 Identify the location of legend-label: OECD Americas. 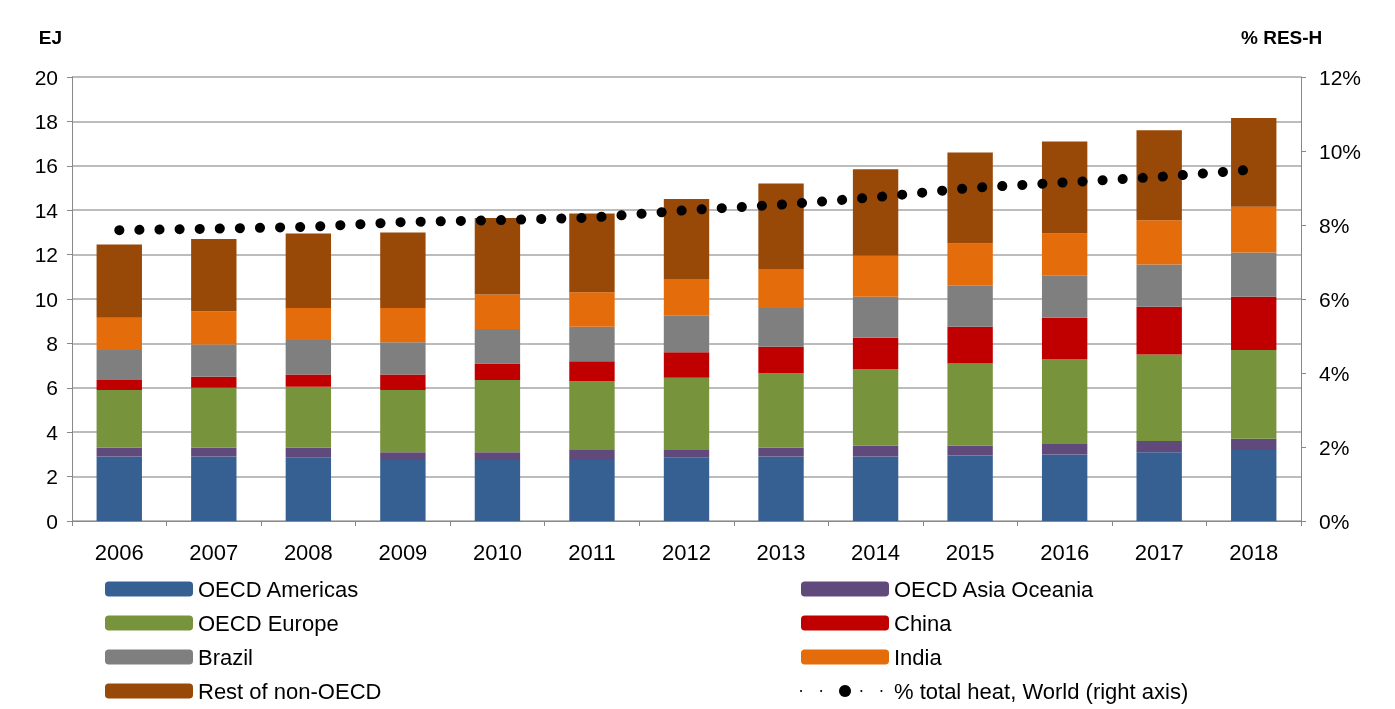
(278, 589).